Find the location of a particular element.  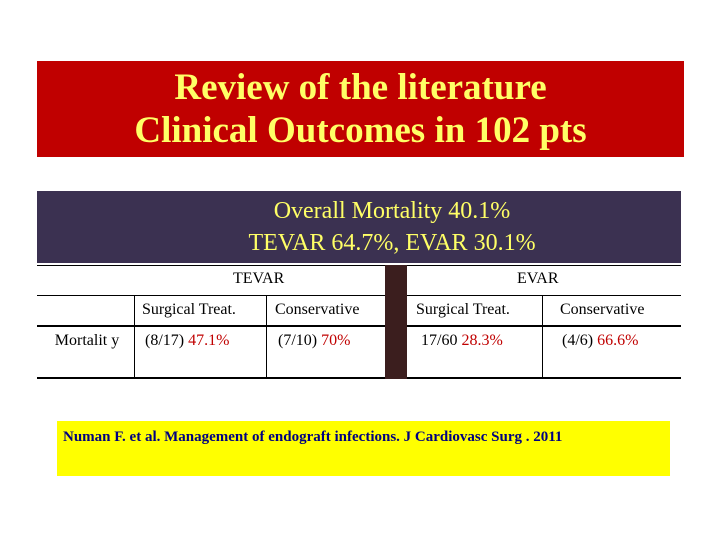

cell-percent: 28.3% is located at coordinates (482, 340).